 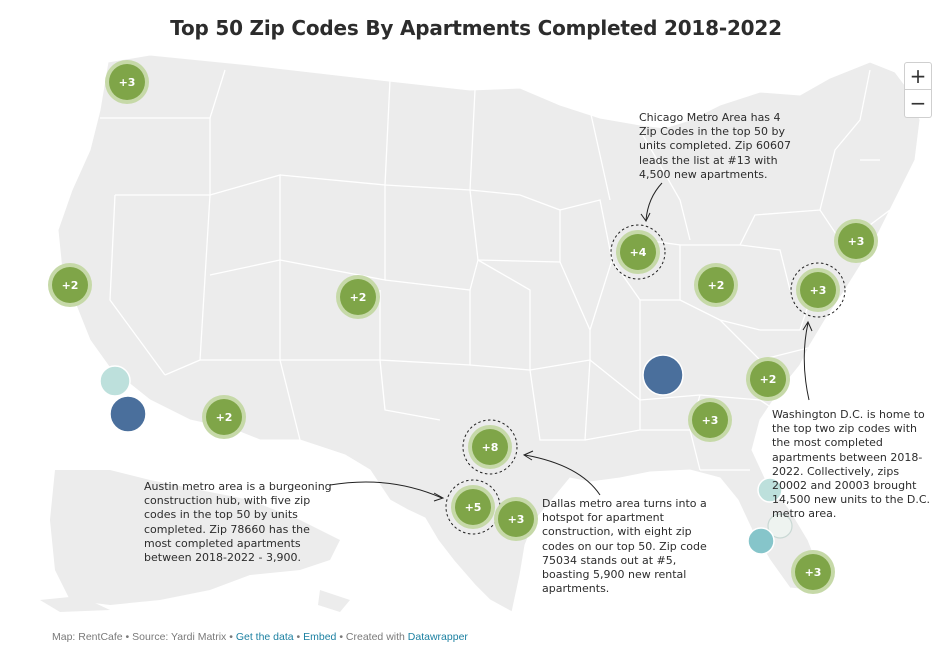 What do you see at coordinates (614, 575) in the screenshot?
I see `annotation-line: boasting 5,900 new rental` at bounding box center [614, 575].